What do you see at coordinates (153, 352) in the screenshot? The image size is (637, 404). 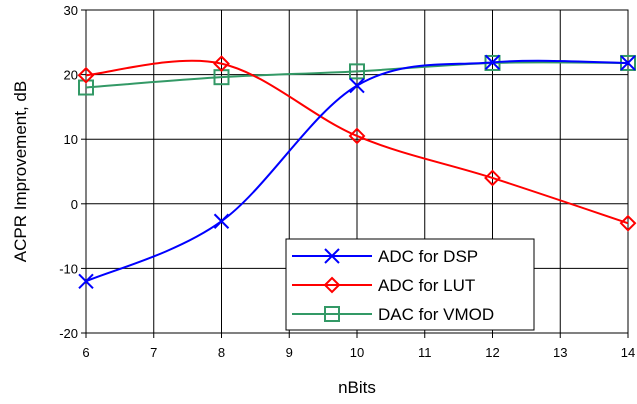 I see `x-tick-label: 7` at bounding box center [153, 352].